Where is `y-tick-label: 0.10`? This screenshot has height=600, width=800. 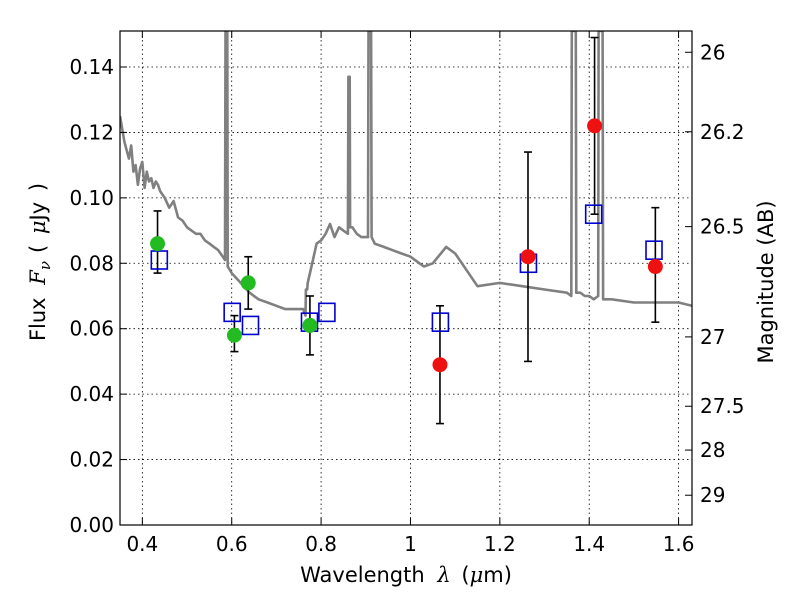 y-tick-label: 0.10 is located at coordinates (91, 198).